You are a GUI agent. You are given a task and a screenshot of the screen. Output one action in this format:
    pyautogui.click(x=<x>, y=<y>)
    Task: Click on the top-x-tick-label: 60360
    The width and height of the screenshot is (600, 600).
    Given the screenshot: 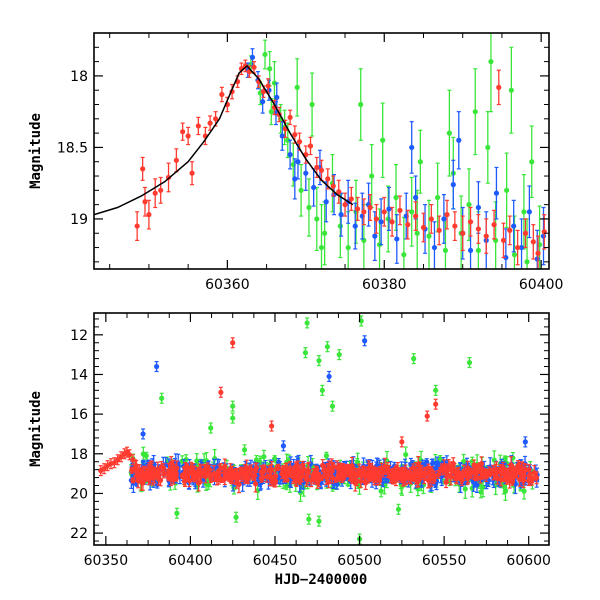 What is the action you would take?
    pyautogui.click(x=227, y=285)
    